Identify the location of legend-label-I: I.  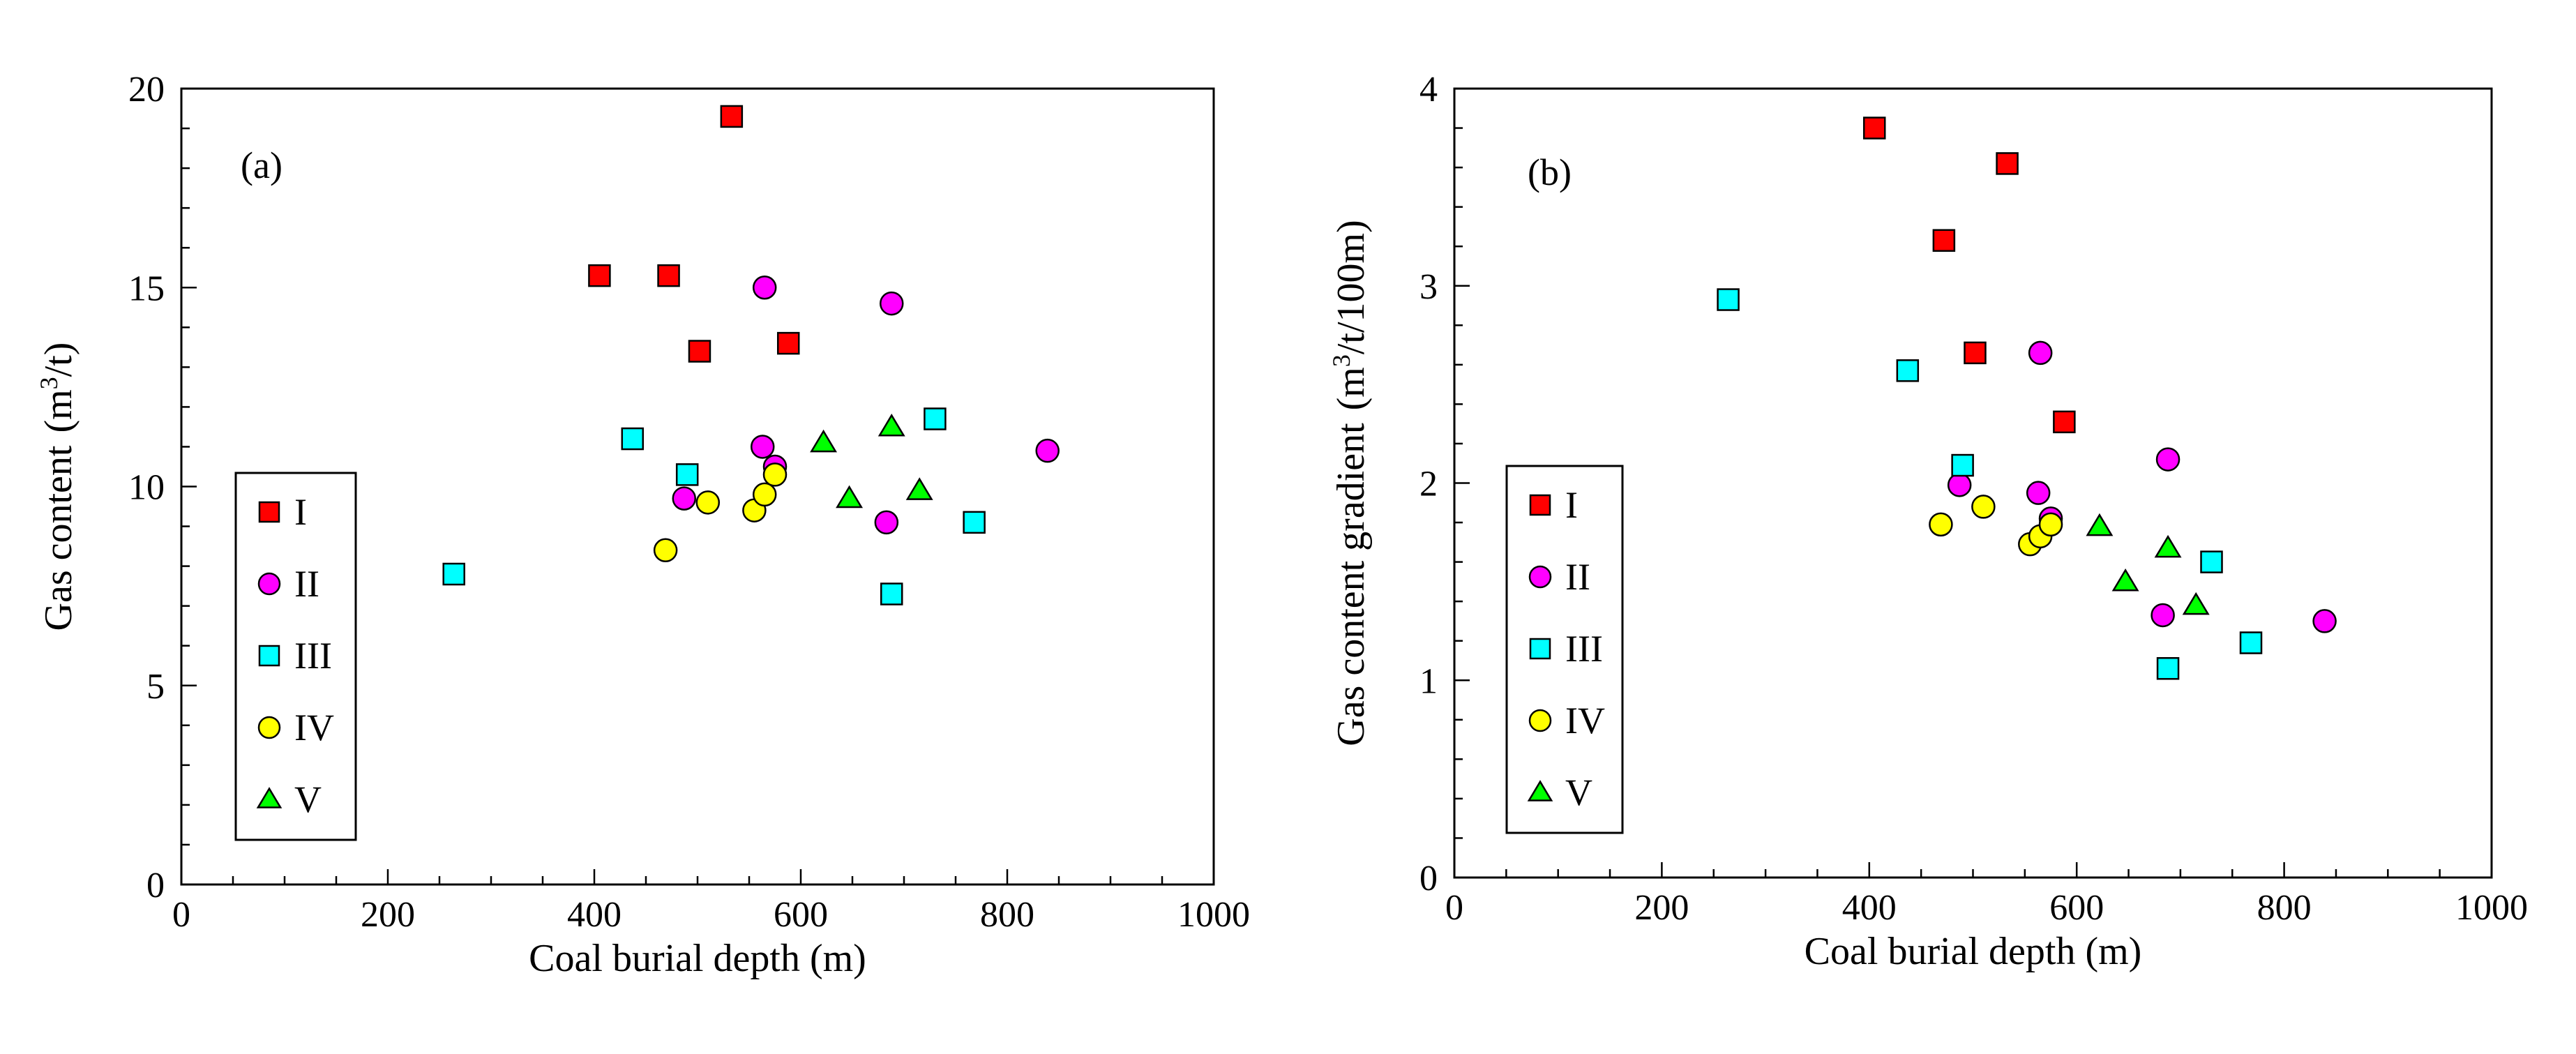
(1571, 505).